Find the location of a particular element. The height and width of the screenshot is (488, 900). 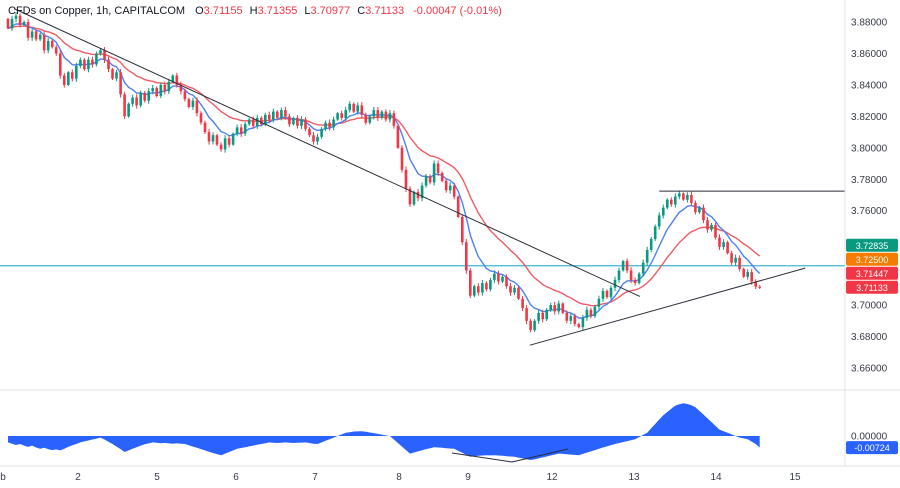

ohlc-low: L3.70977 is located at coordinates (327, 11).